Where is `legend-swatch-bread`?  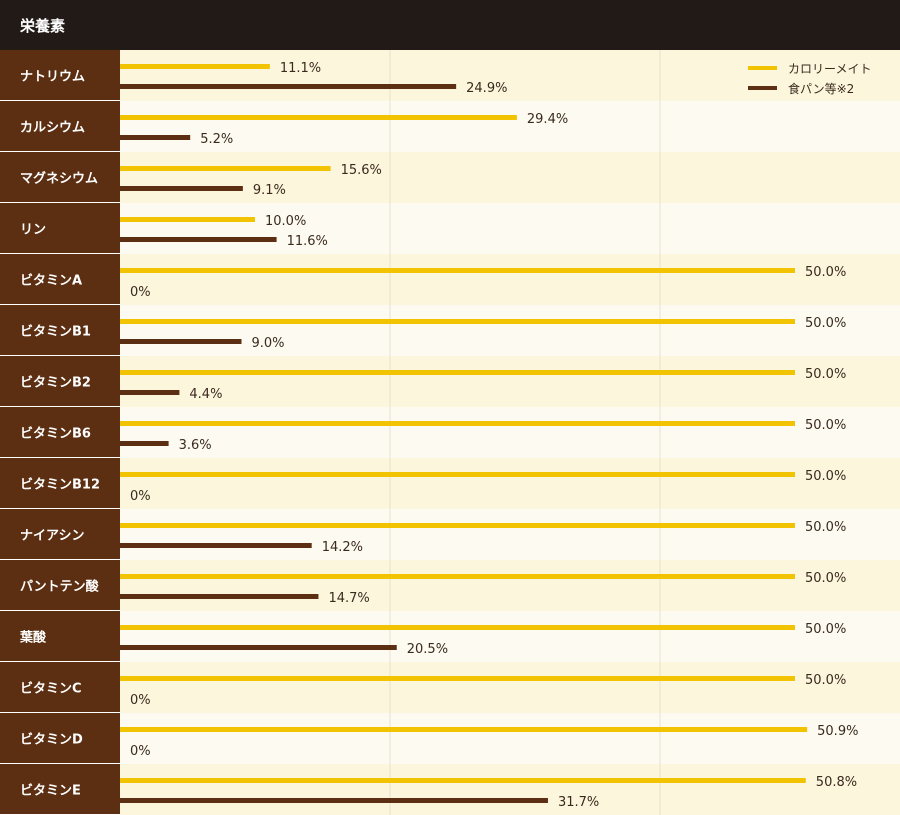
legend-swatch-bread is located at coordinates (762, 88).